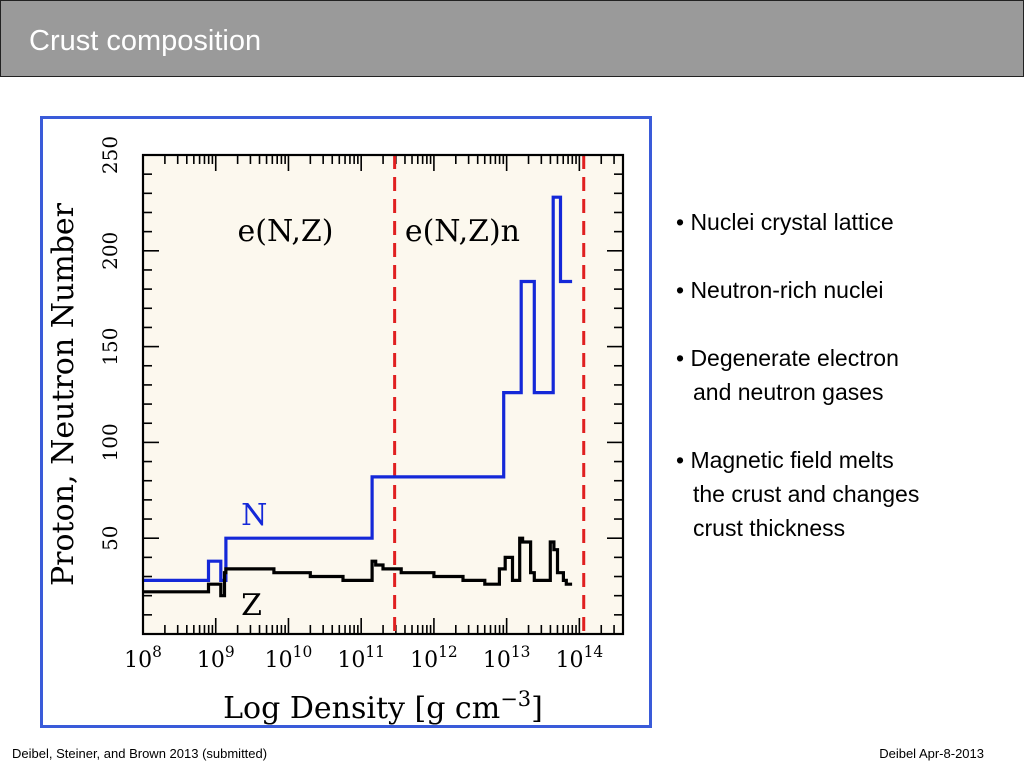 The width and height of the screenshot is (1024, 768). Describe the element at coordinates (286, 231) in the screenshot. I see `region-label-e-NZ: e(N,Z)` at that location.